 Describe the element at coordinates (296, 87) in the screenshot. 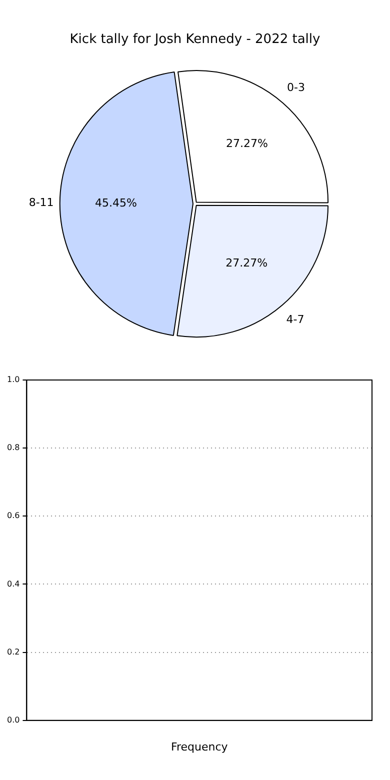

I see `slice-label: 0-3` at that location.